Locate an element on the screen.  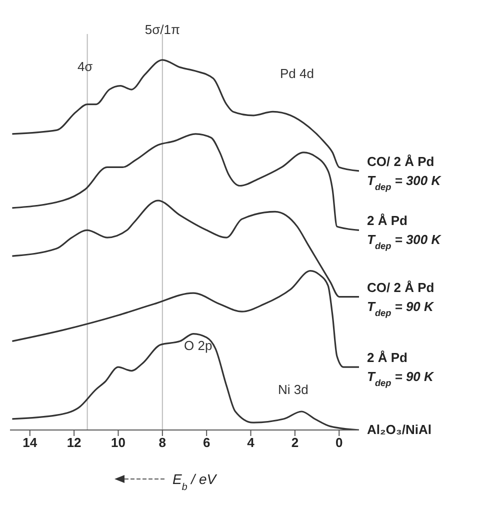
annotation: 5σ/1π is located at coordinates (162, 29).